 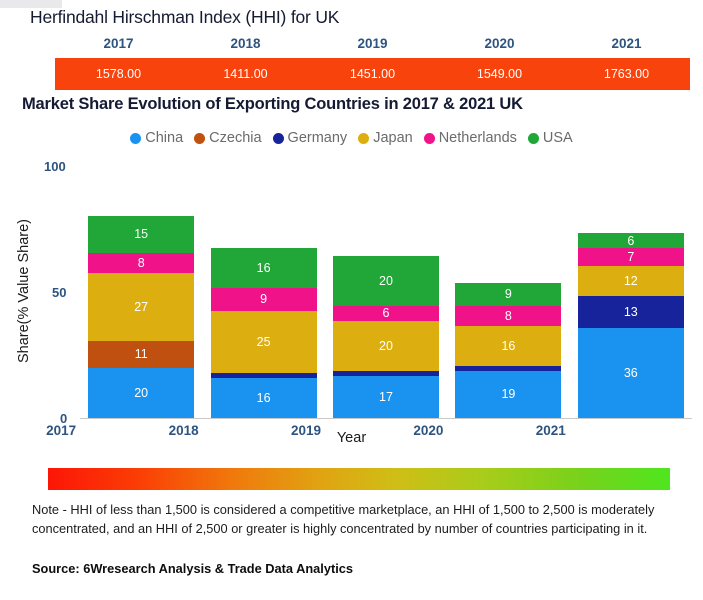 I want to click on bar-segment-value: 15, so click(x=141, y=234).